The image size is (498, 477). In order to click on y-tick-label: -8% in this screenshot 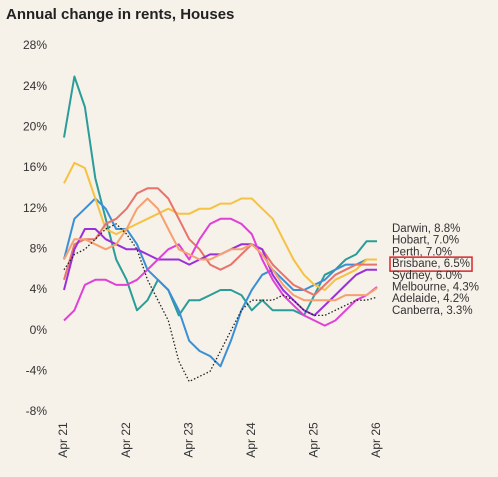, I will do `click(37, 411)`.